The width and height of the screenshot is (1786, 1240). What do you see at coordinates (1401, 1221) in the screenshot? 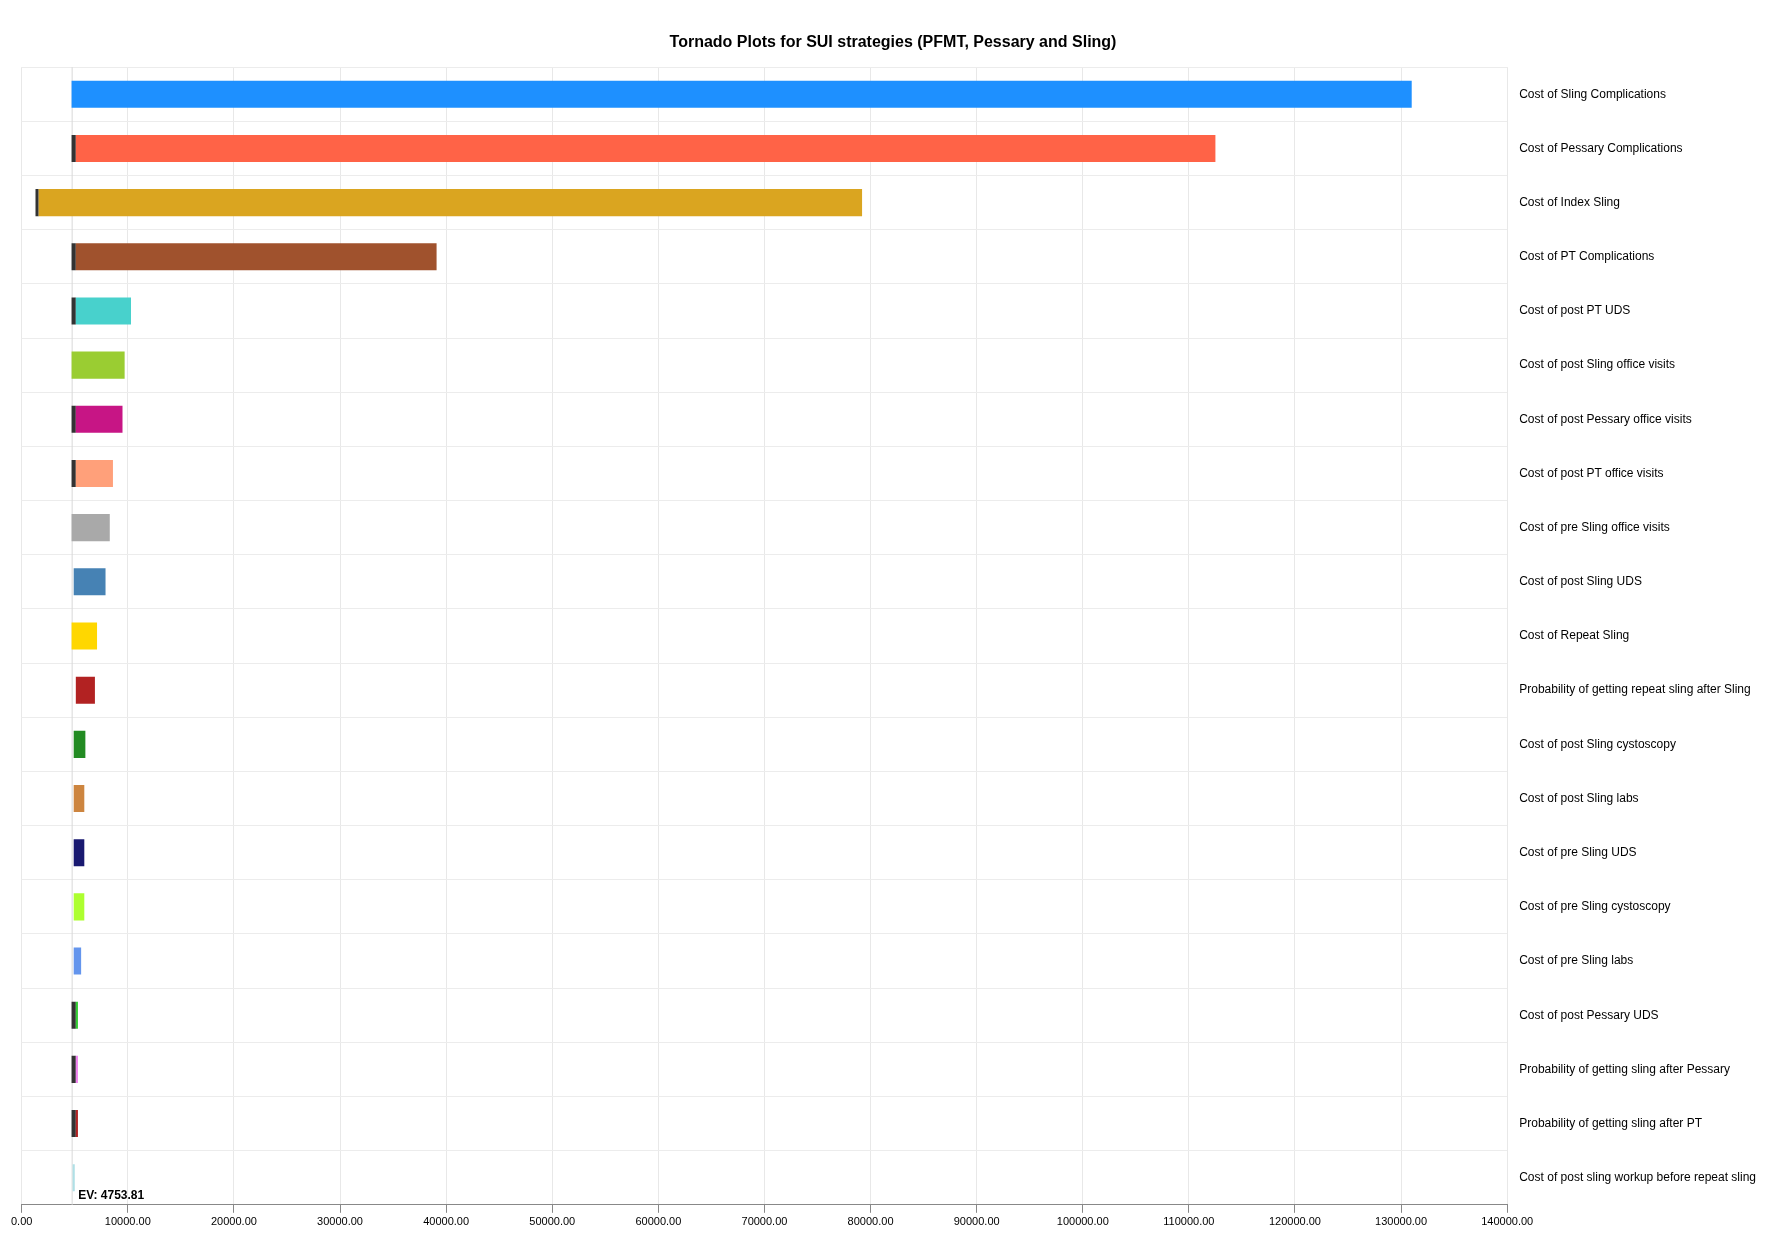
I see `x-tick-label: 130000.00` at bounding box center [1401, 1221].